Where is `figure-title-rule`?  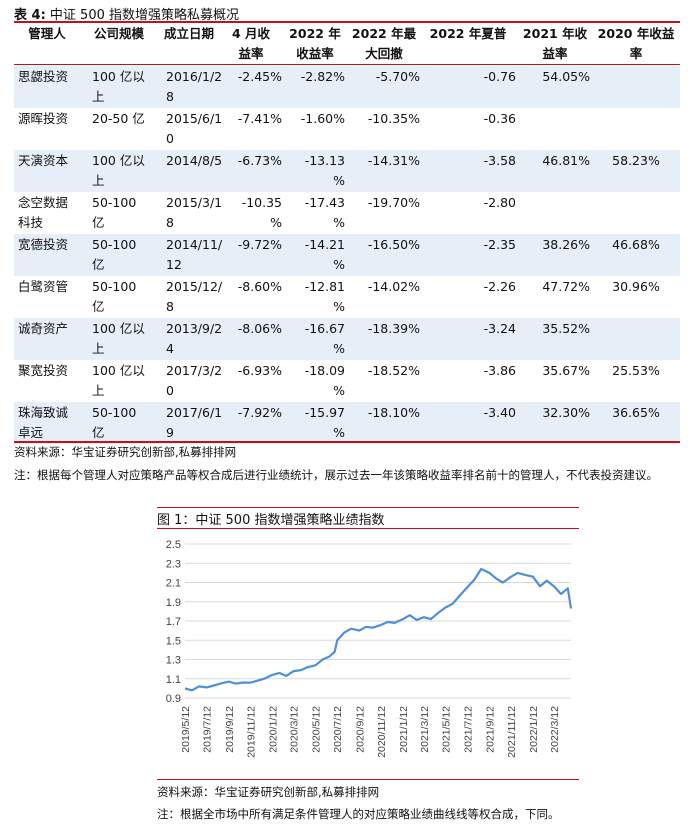 figure-title-rule is located at coordinates (368, 528).